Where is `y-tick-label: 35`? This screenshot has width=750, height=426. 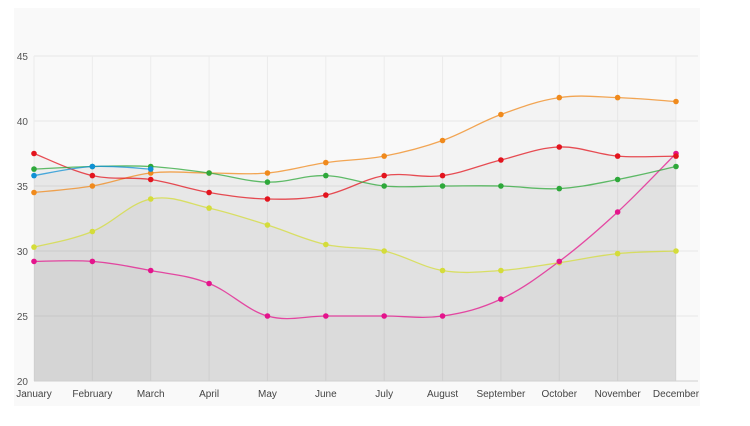 y-tick-label: 35 is located at coordinates (23, 187).